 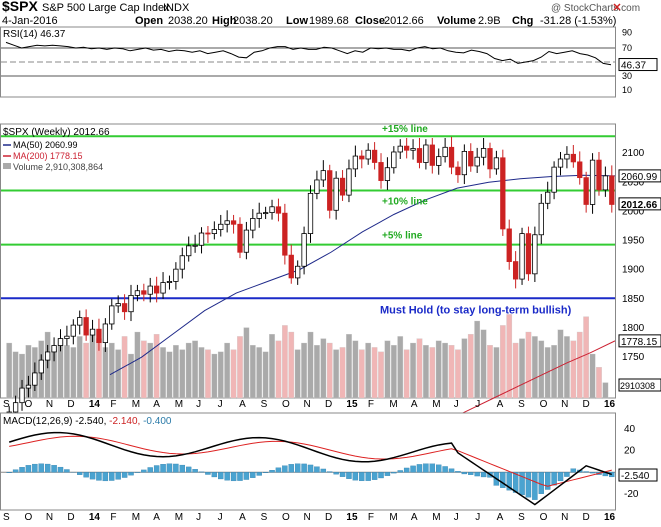 What do you see at coordinates (586, 517) in the screenshot?
I see `macd-x-label: D` at bounding box center [586, 517].